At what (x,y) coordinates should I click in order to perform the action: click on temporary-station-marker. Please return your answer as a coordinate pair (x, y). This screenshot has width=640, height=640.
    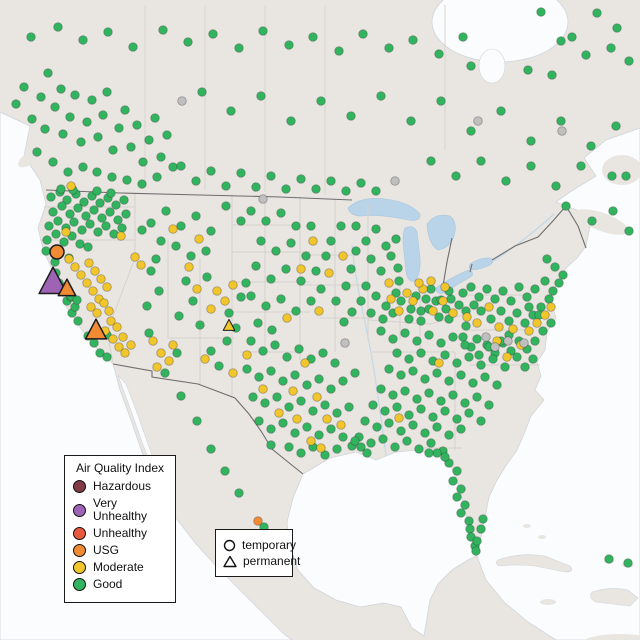
    Looking at the image, I should click on (57, 252).